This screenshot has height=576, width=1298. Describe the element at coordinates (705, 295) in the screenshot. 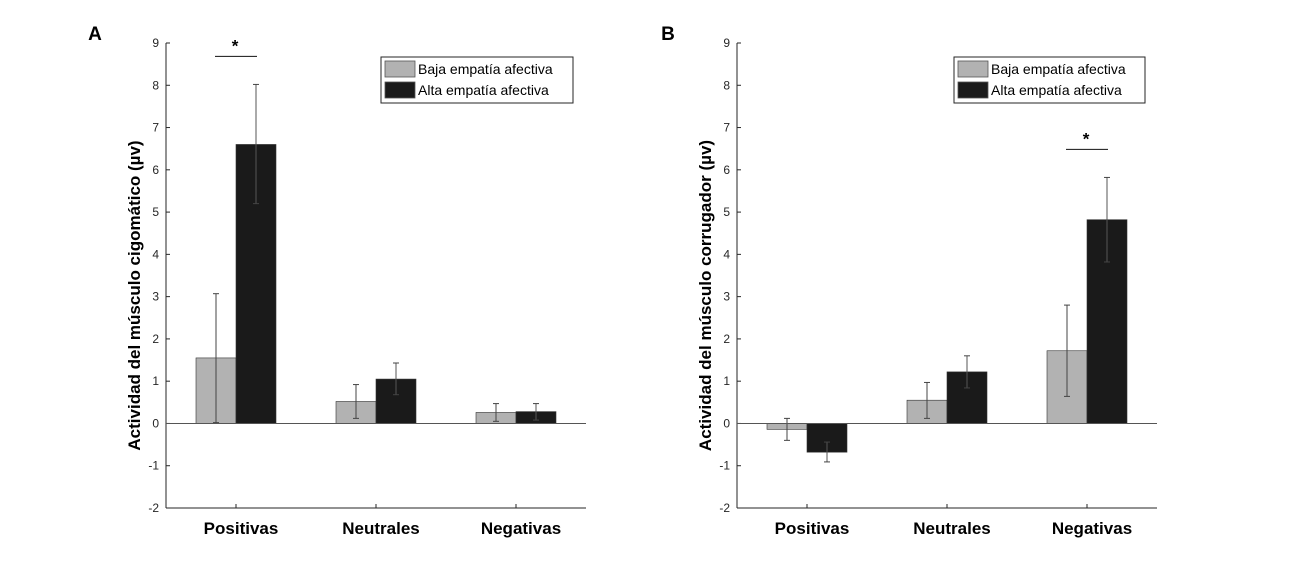

I see `y-axis-label: Actividad del músculo corrugador (µv)` at that location.